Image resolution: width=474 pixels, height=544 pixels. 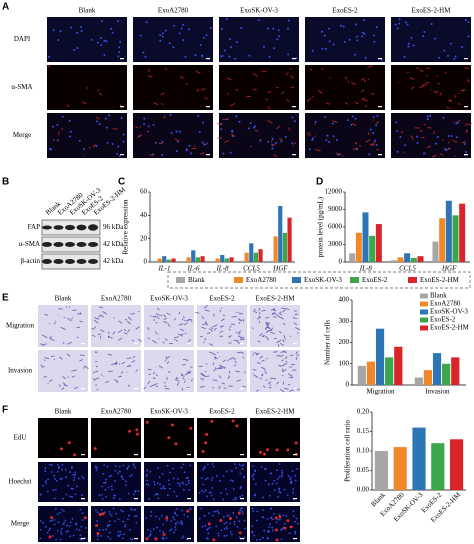 I want to click on panel-label: E, so click(x=5, y=298).